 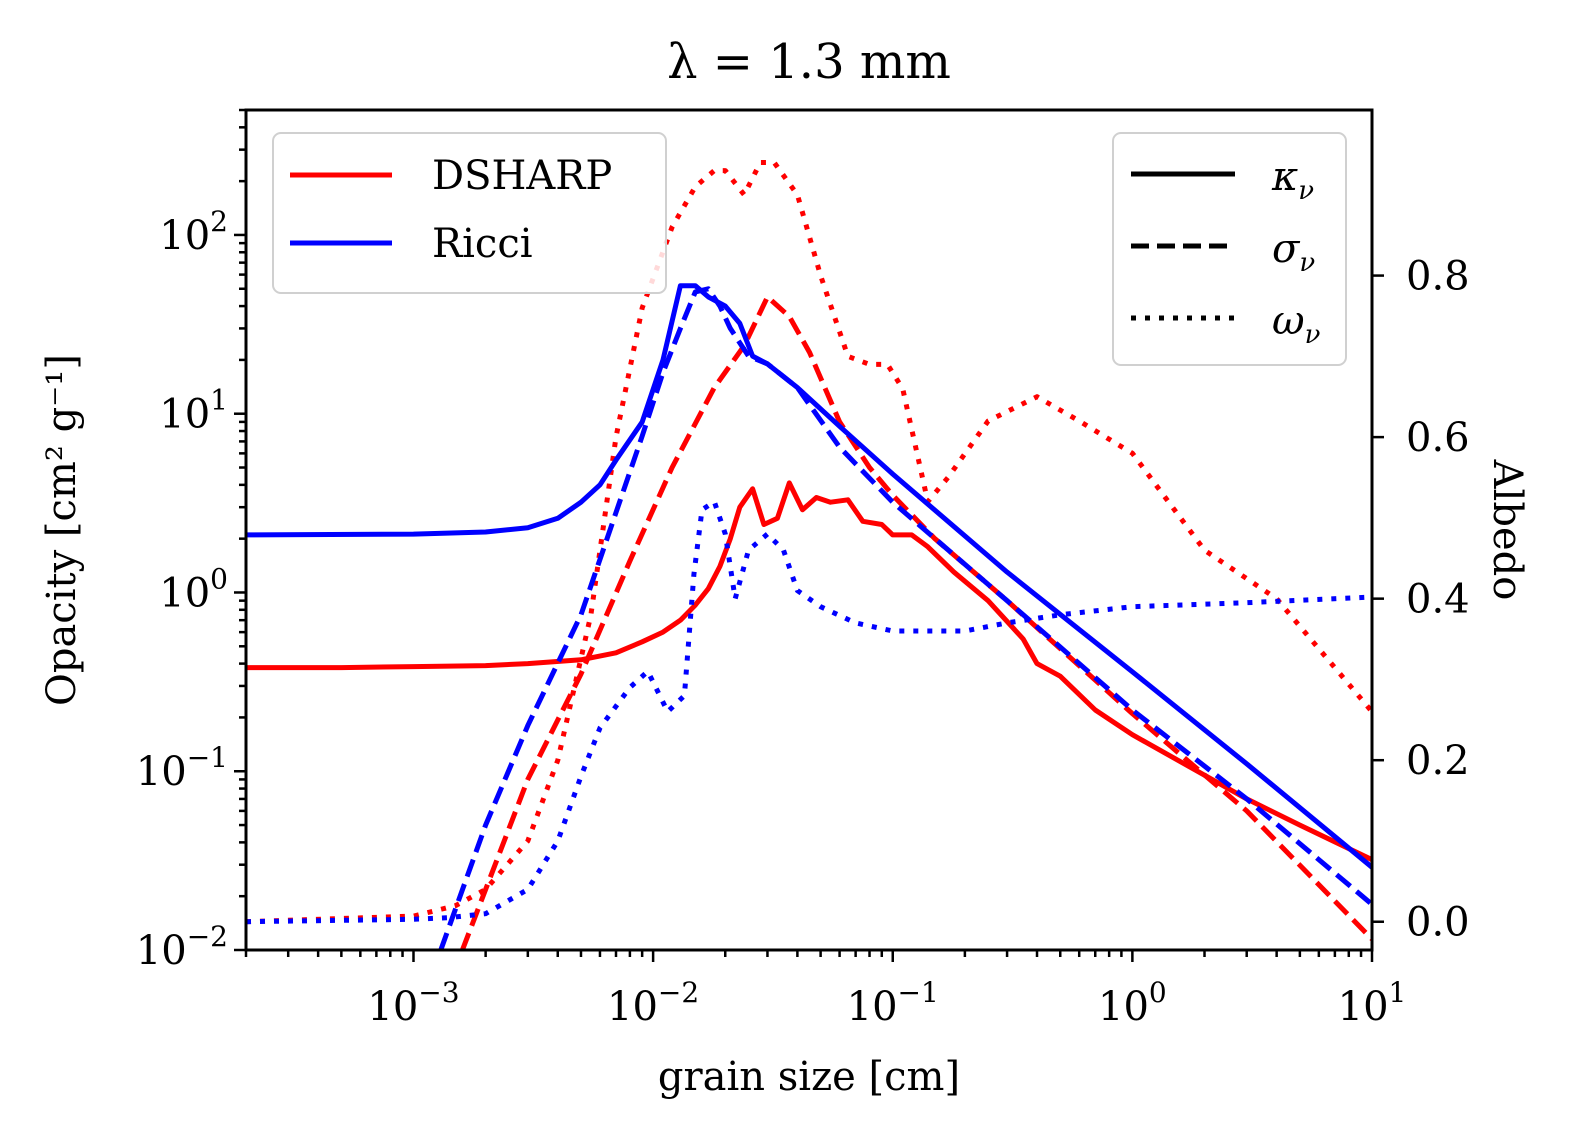 What do you see at coordinates (522, 176) in the screenshot?
I see `legend-dsharp-label: DSHARP` at bounding box center [522, 176].